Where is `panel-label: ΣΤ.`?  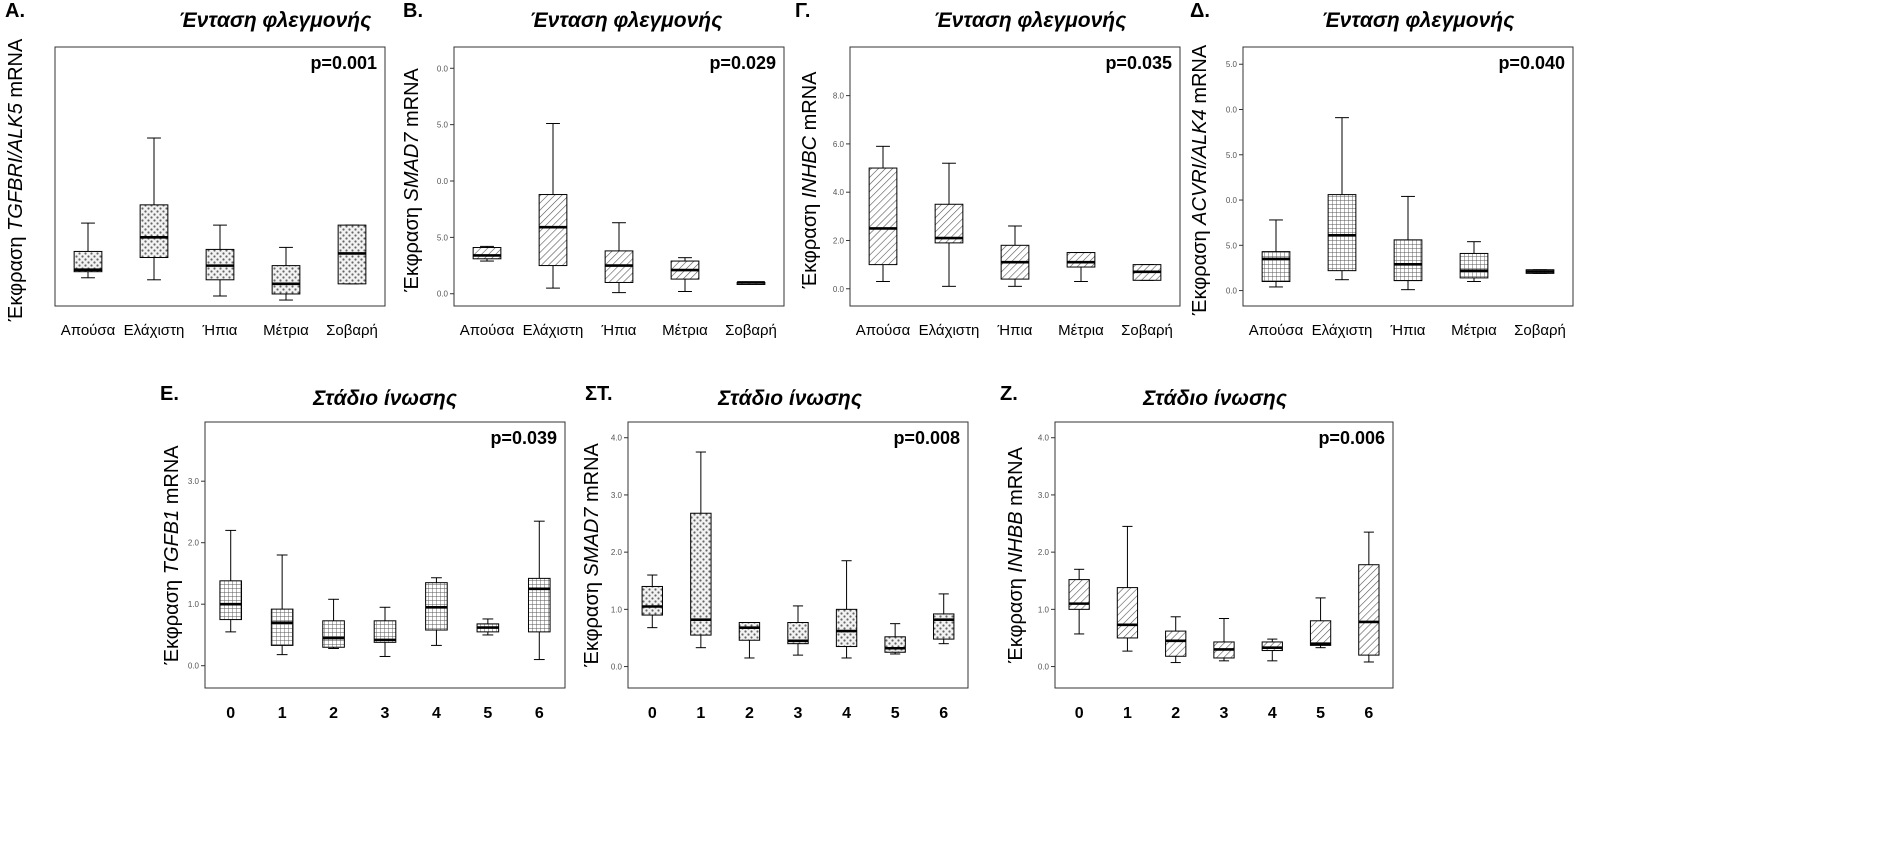
panel-label: ΣΤ. is located at coordinates (599, 394).